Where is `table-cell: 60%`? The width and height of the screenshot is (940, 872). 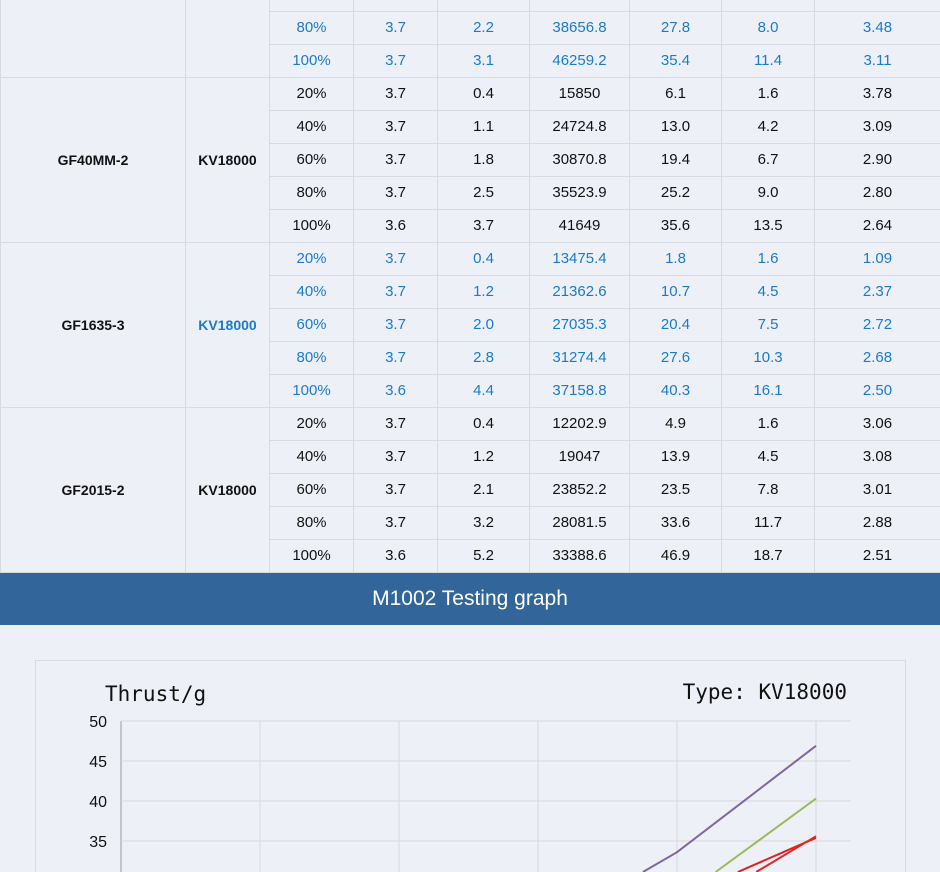
table-cell: 60% is located at coordinates (311, 490).